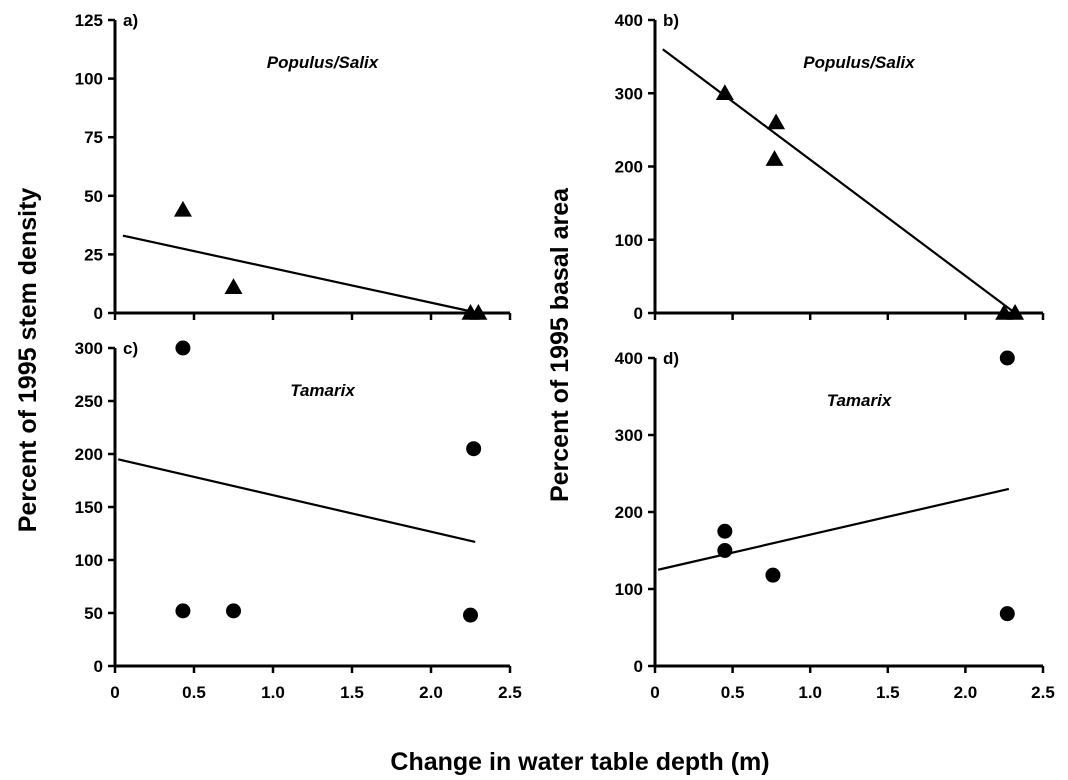  I want to click on y-tick-label: 75, so click(93, 137).